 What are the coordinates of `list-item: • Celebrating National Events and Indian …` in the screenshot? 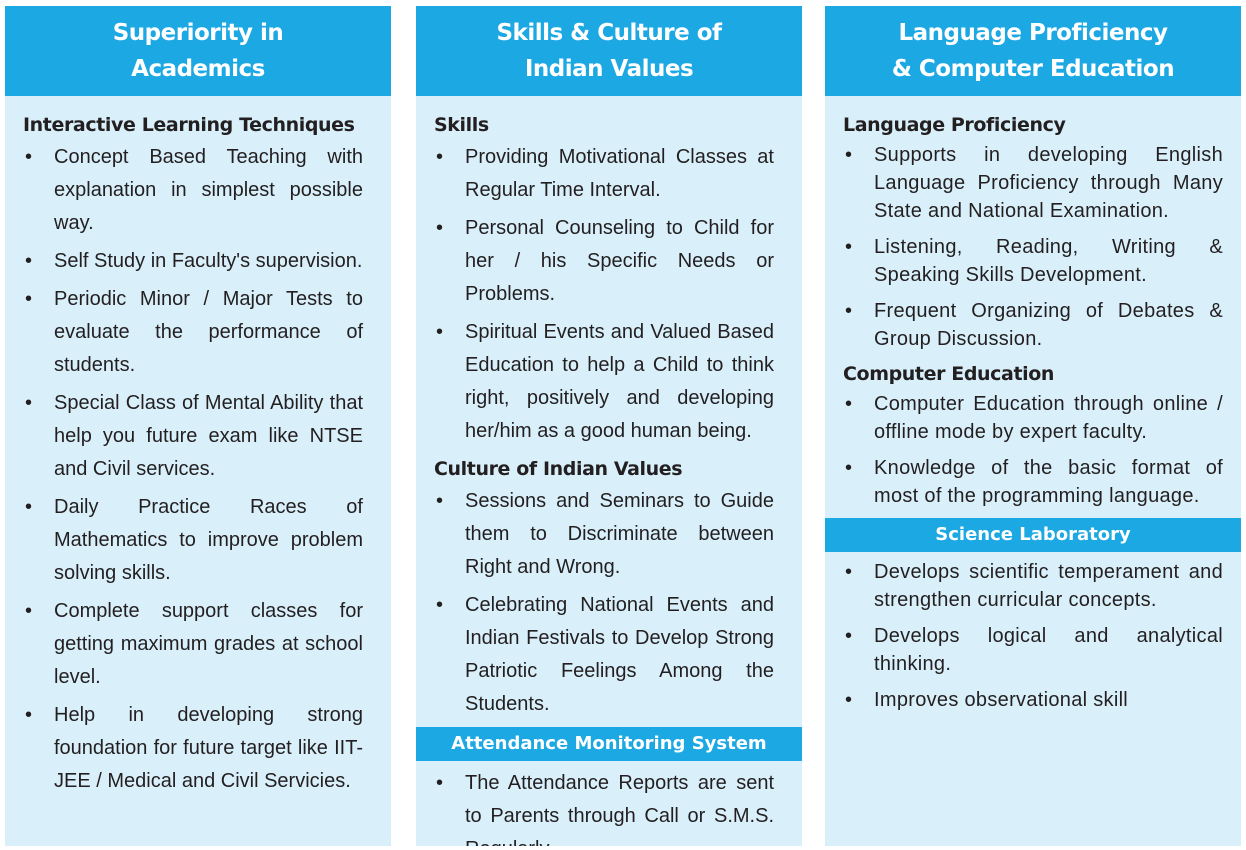 It's located at (604, 655).